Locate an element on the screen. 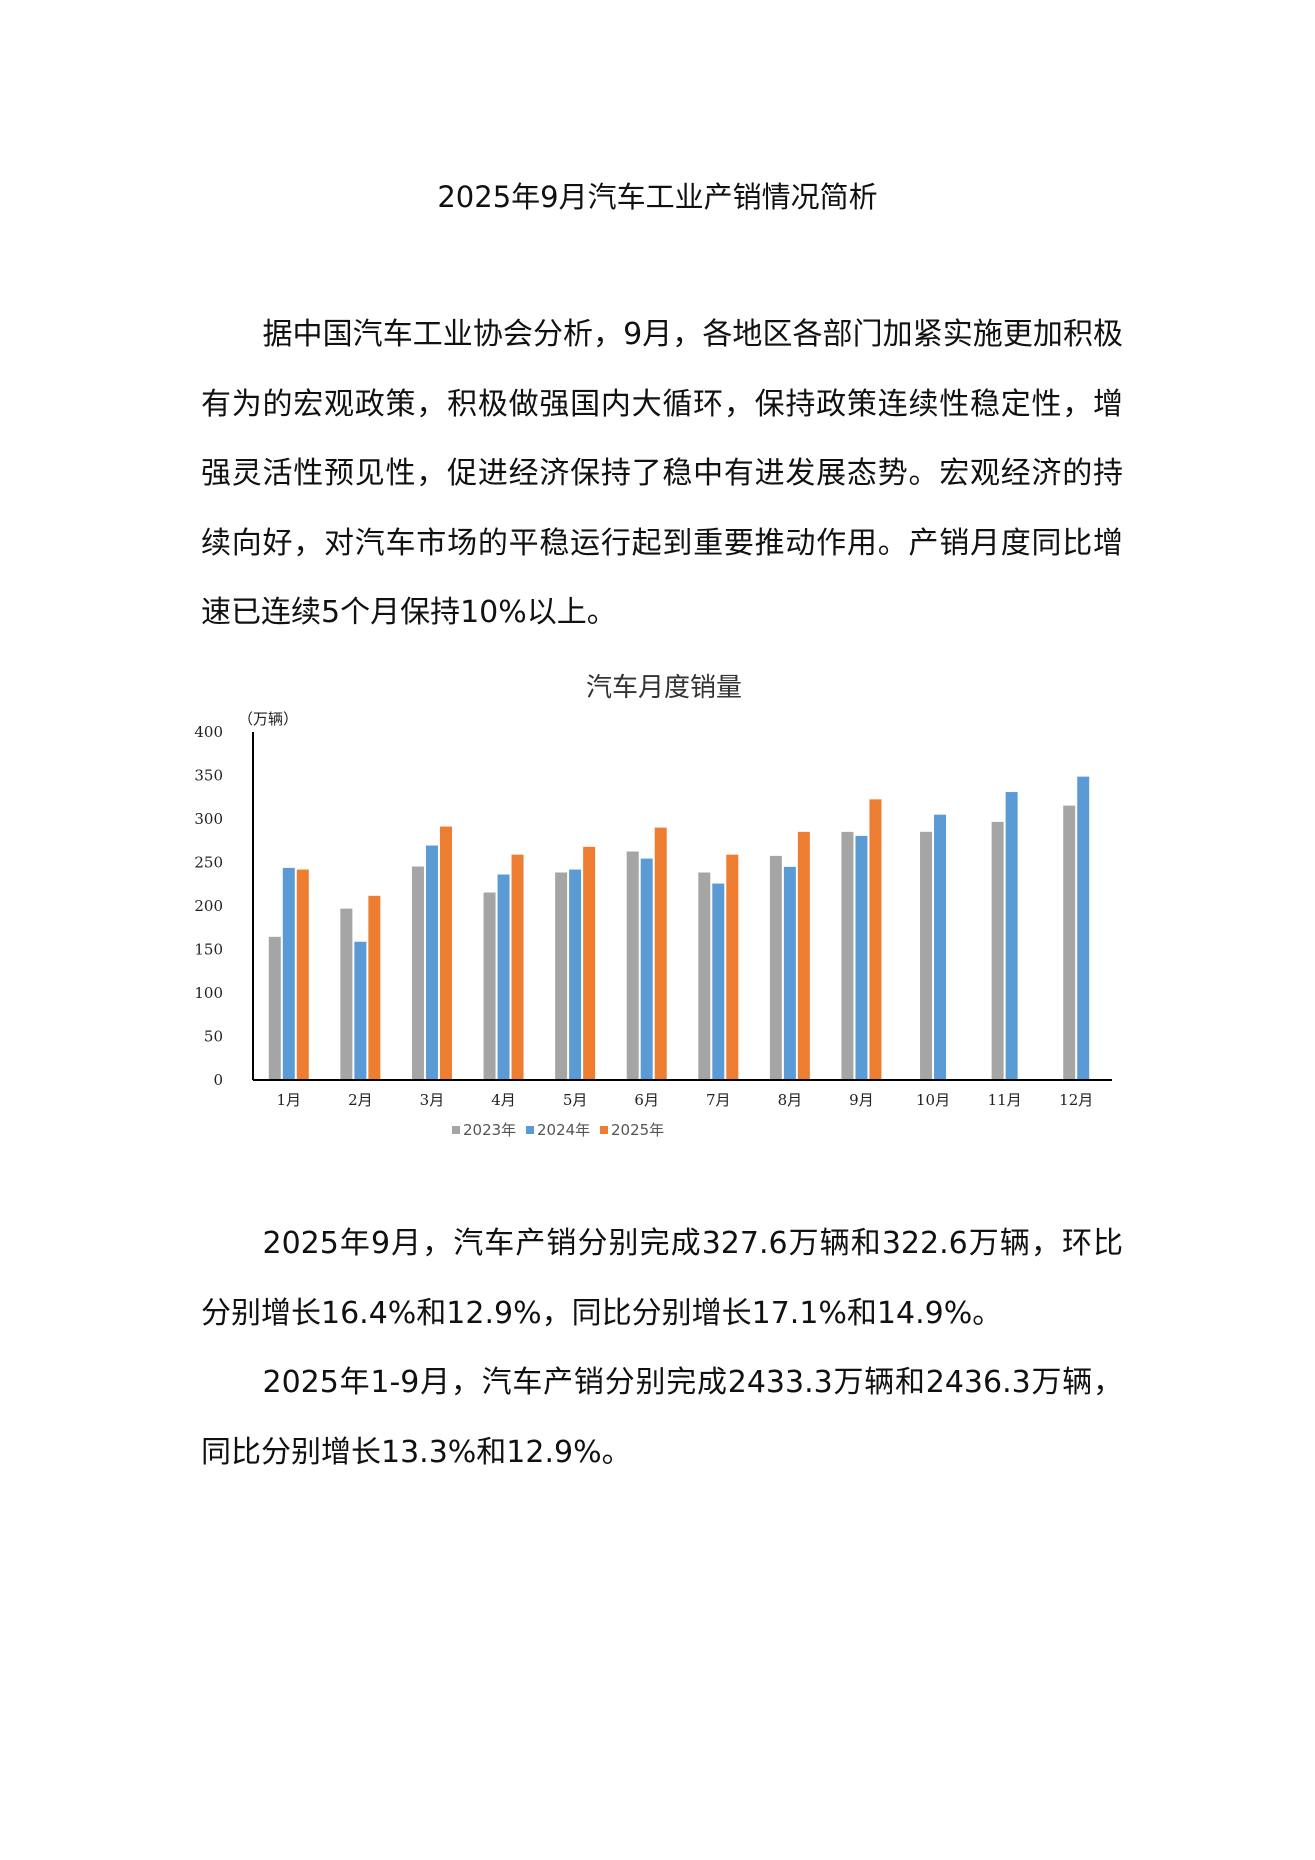  bar-2025年-4月 is located at coordinates (517, 967).